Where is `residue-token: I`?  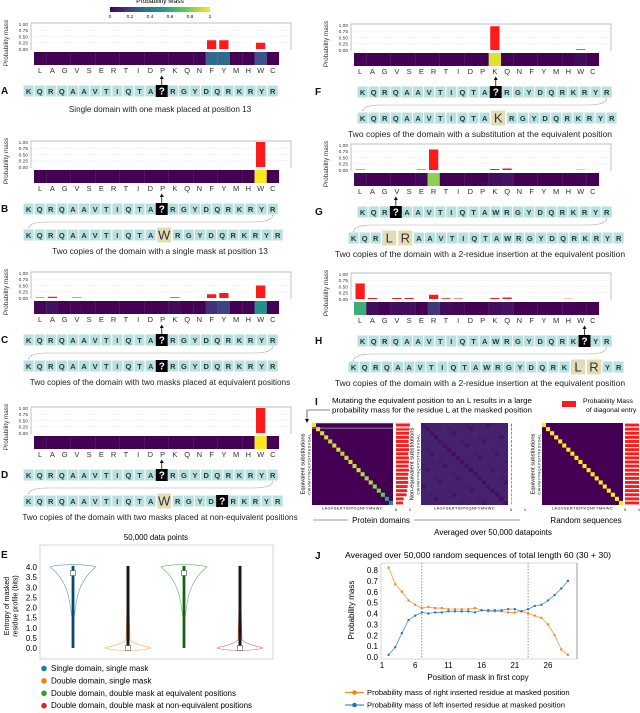
residue-token: I is located at coordinates (117, 91).